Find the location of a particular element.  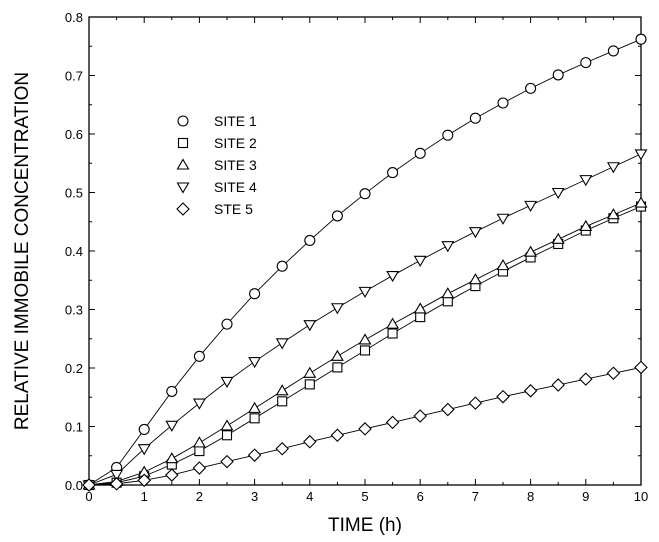

legend-item: SITE 1 is located at coordinates (217, 121).